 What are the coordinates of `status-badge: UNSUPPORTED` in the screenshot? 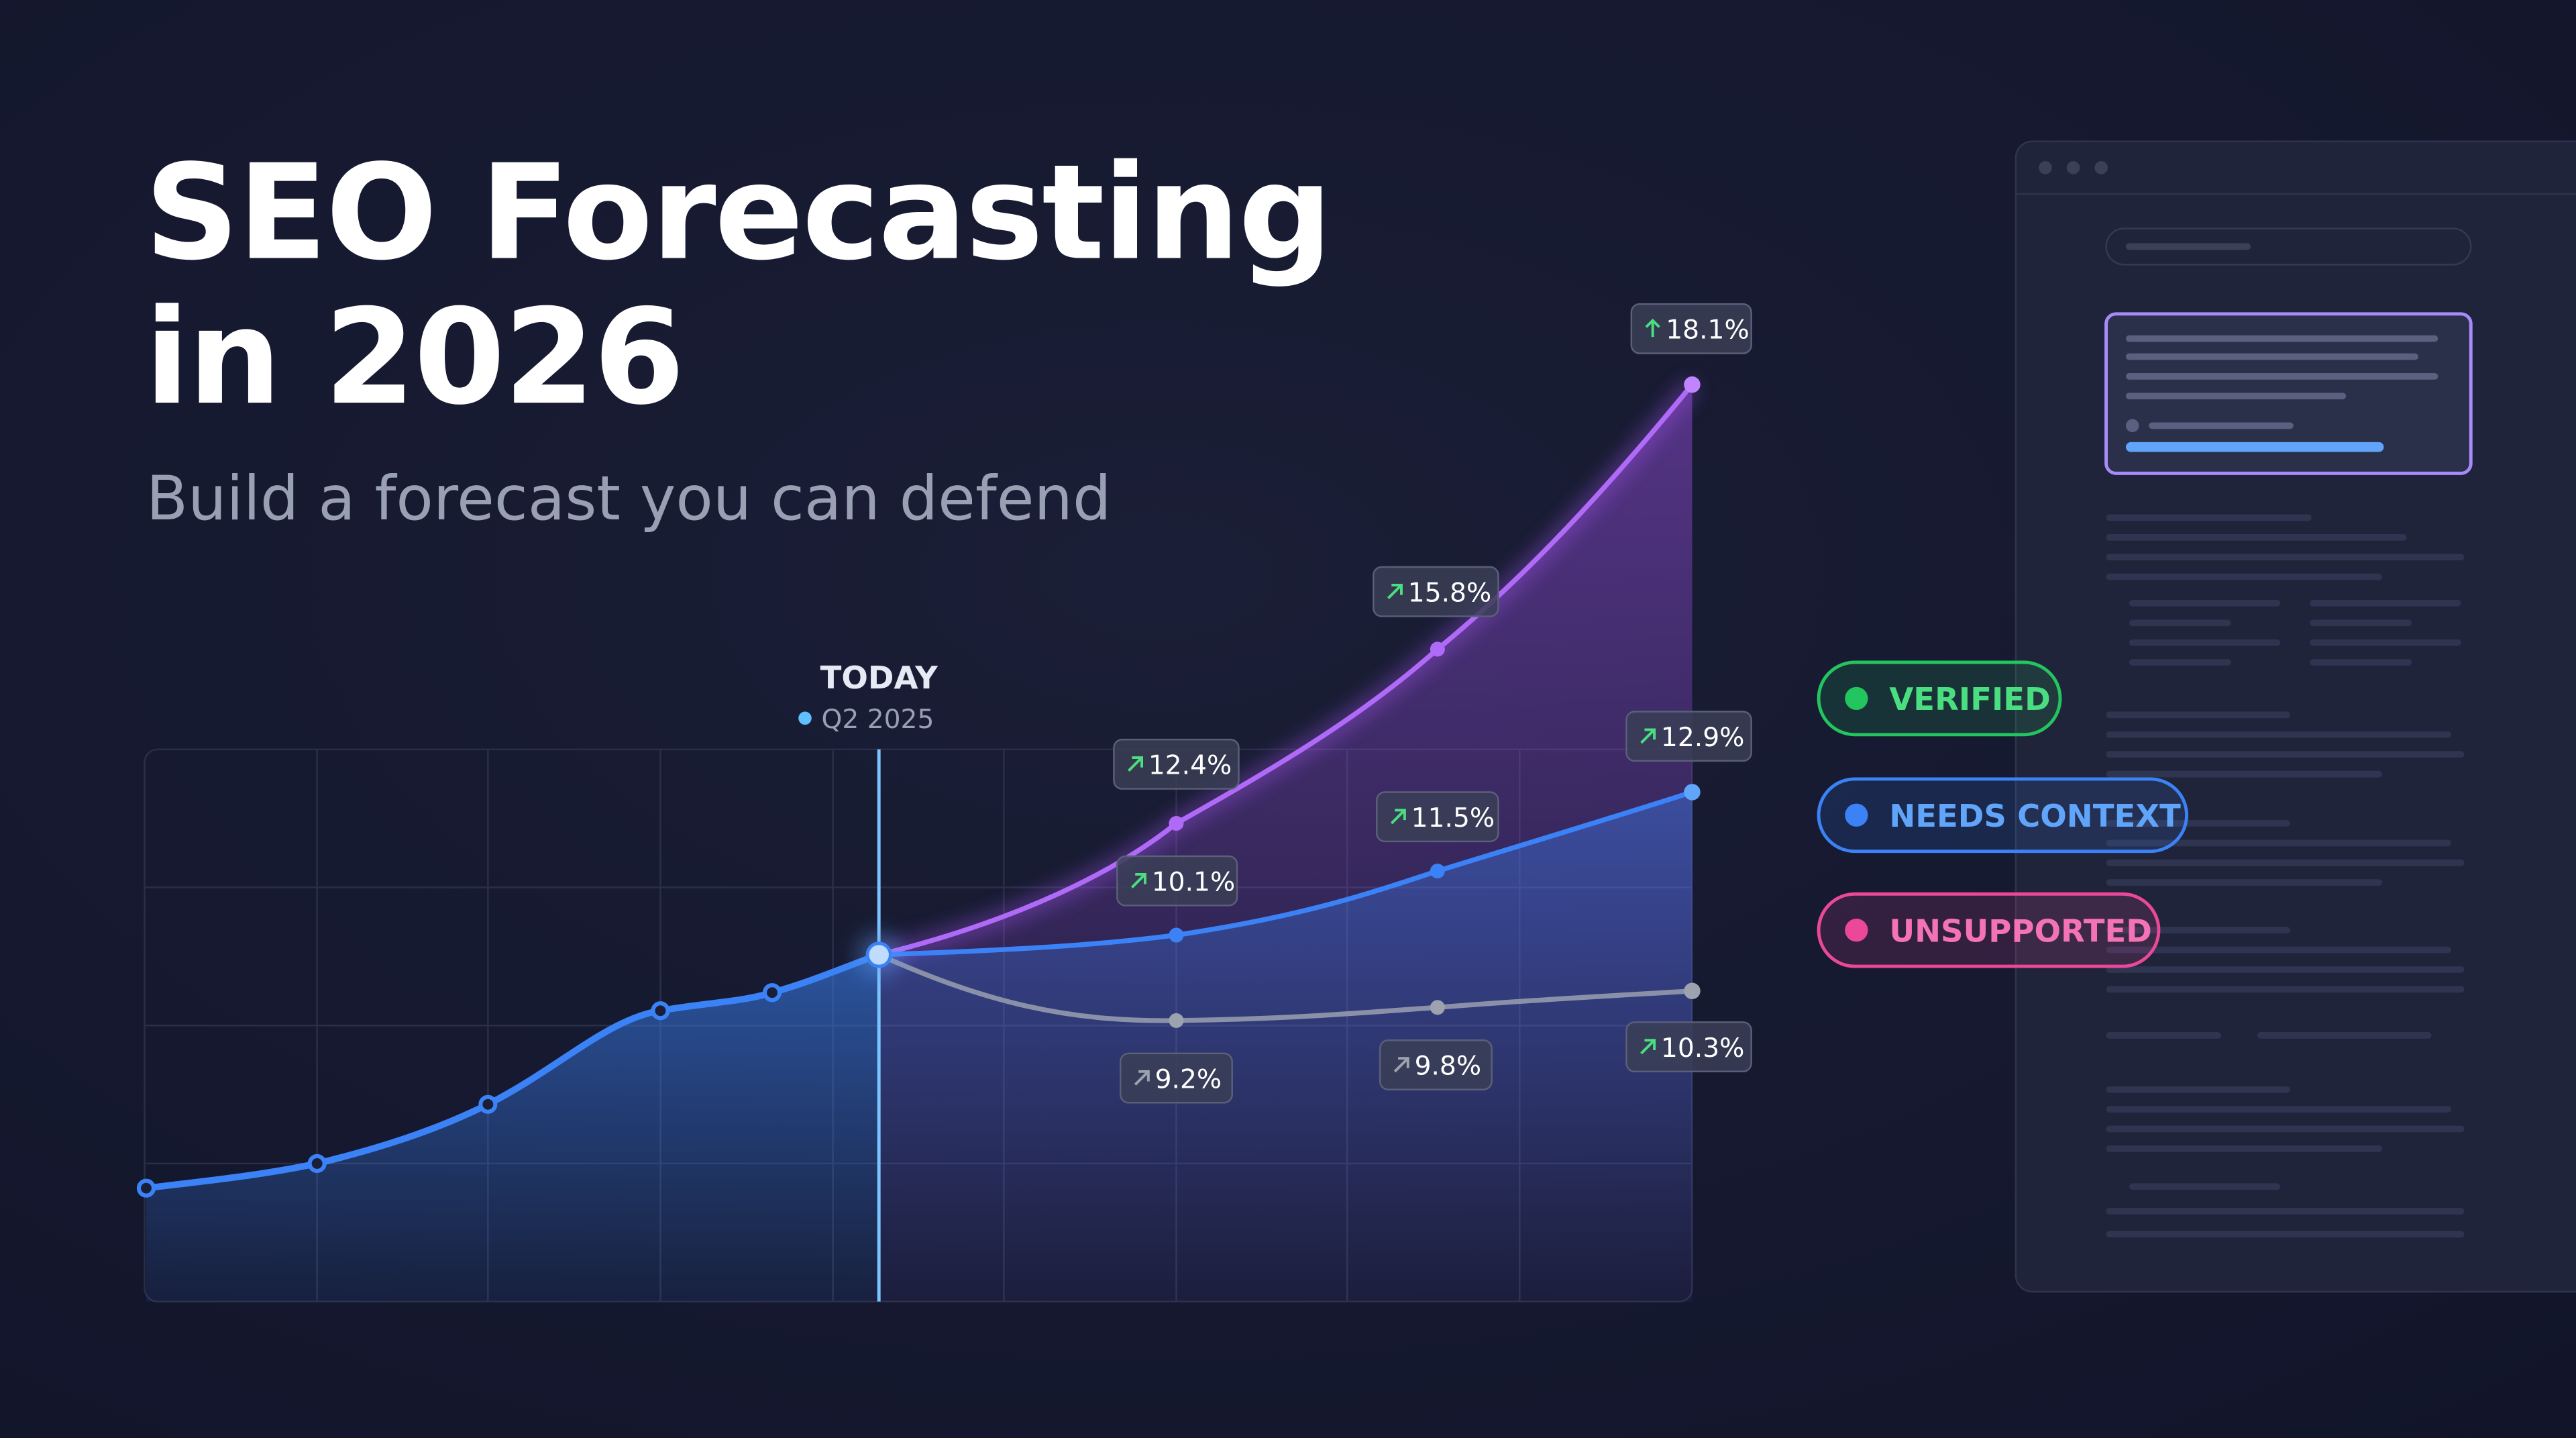 It's located at (1989, 930).